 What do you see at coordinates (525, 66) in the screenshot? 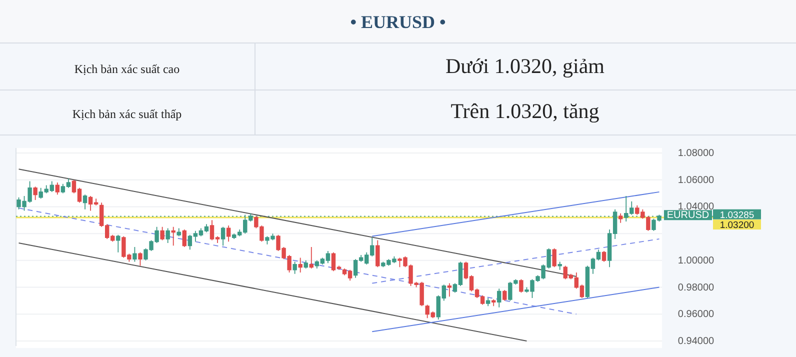
I see `text: Dưới 1.0320, giảm` at bounding box center [525, 66].